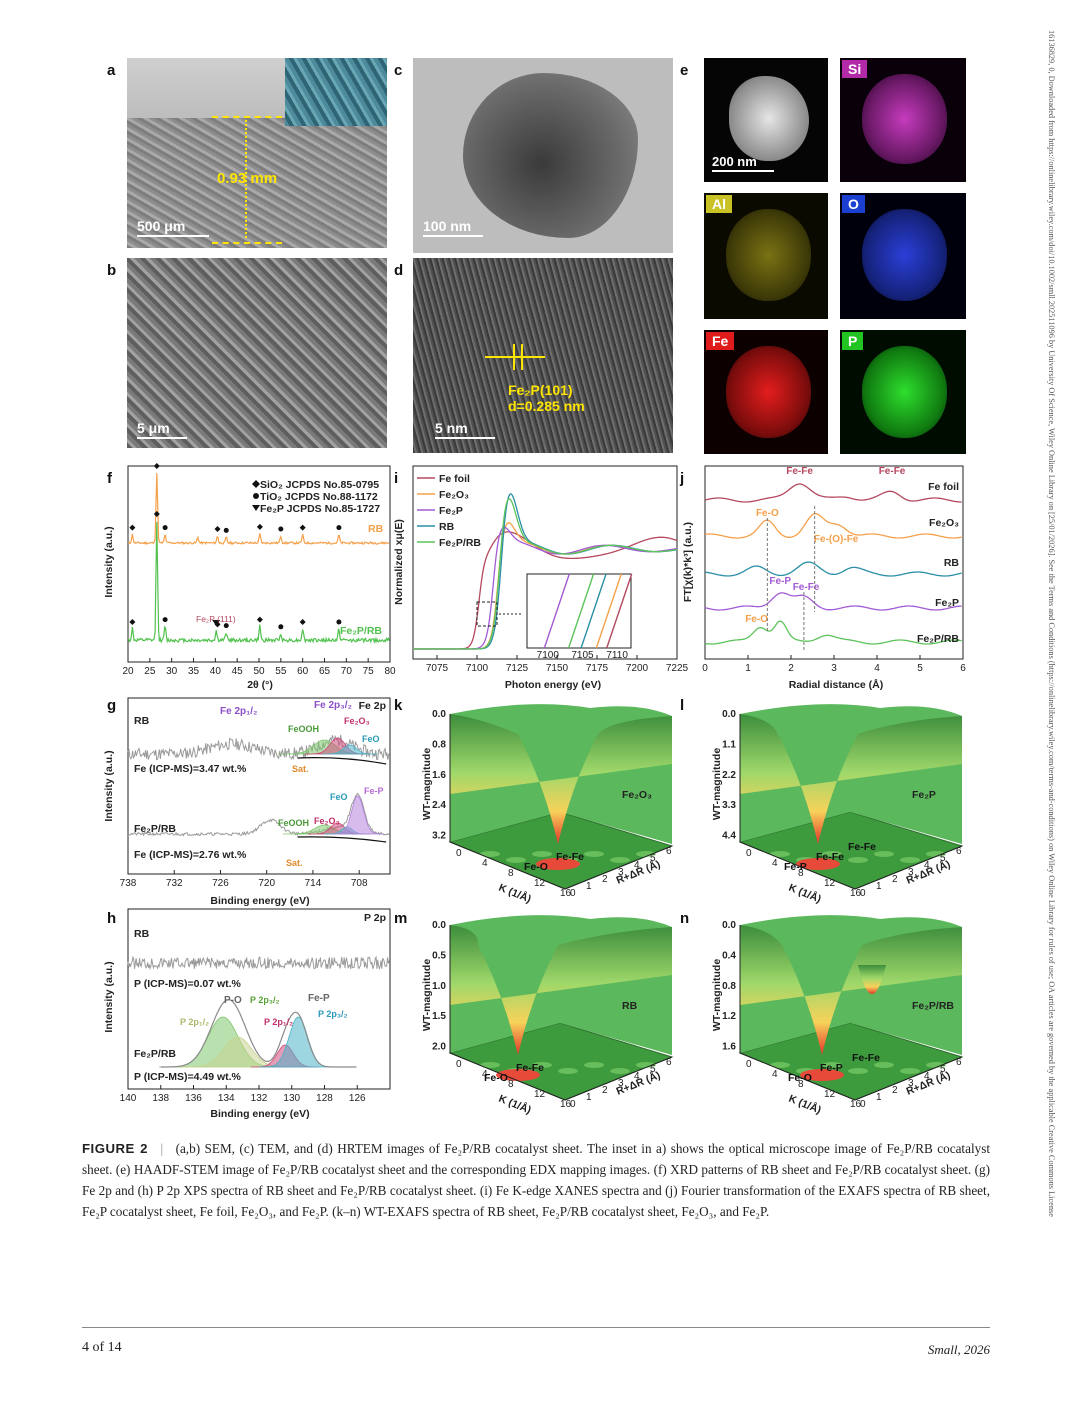  What do you see at coordinates (719, 204) in the screenshot?
I see `edx-label-al: Al` at bounding box center [719, 204].